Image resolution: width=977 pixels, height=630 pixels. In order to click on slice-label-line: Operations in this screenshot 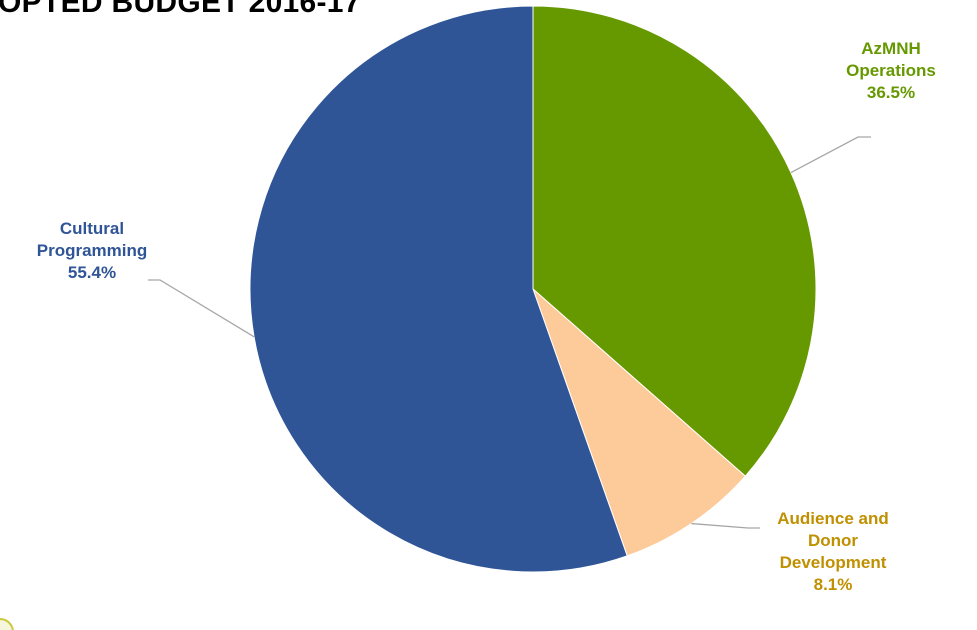, I will do `click(891, 70)`.